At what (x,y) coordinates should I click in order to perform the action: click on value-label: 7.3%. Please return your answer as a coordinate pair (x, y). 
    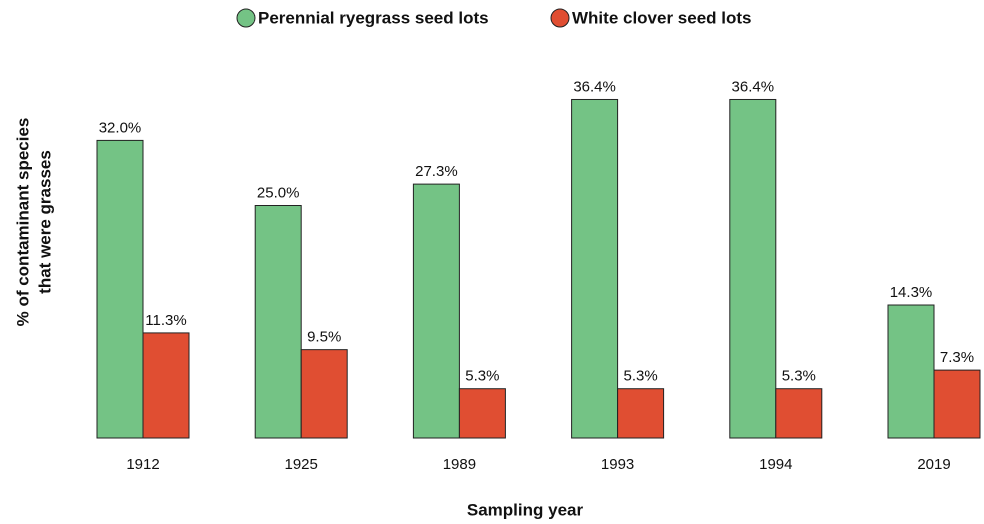
    Looking at the image, I should click on (957, 357).